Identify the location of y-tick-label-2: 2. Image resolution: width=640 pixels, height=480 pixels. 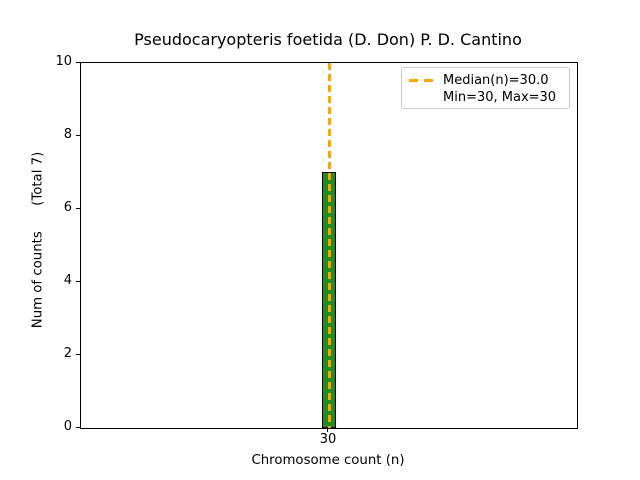
(67, 353).